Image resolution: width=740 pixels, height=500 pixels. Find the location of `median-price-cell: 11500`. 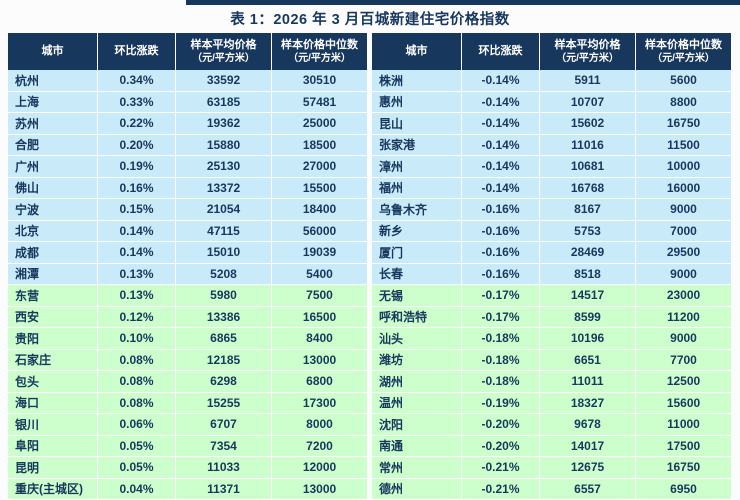

median-price-cell: 11500 is located at coordinates (684, 146).